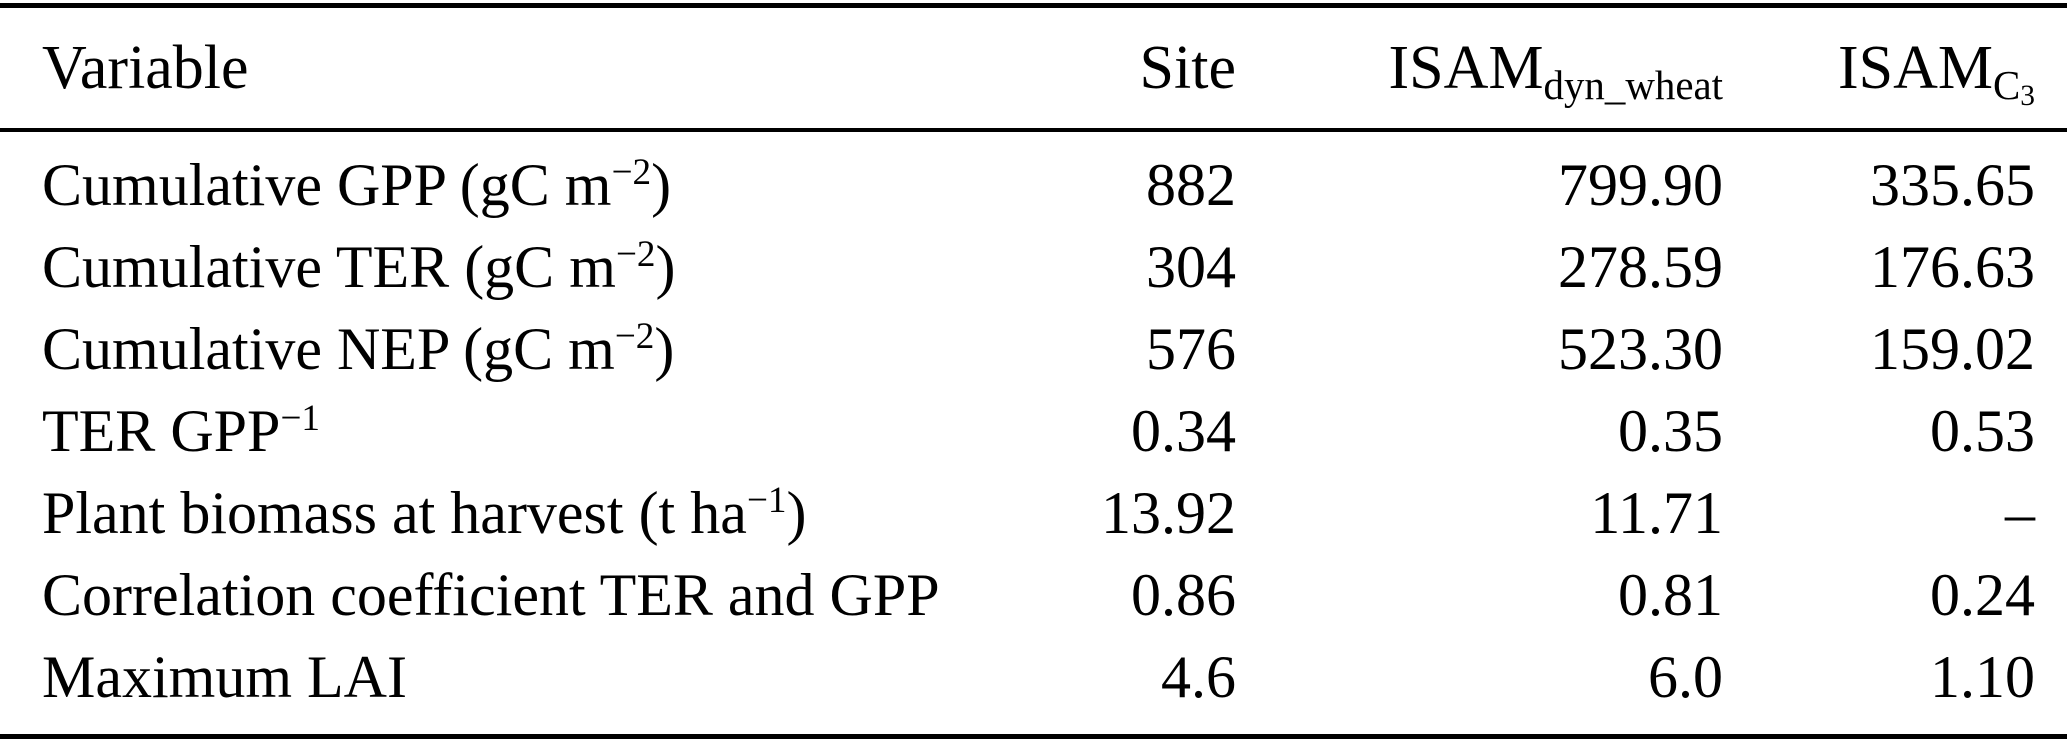 This screenshot has width=2067, height=743. I want to click on header-isam-dyn-wheat: ISAMdyn_wheat, so click(1479, 70).